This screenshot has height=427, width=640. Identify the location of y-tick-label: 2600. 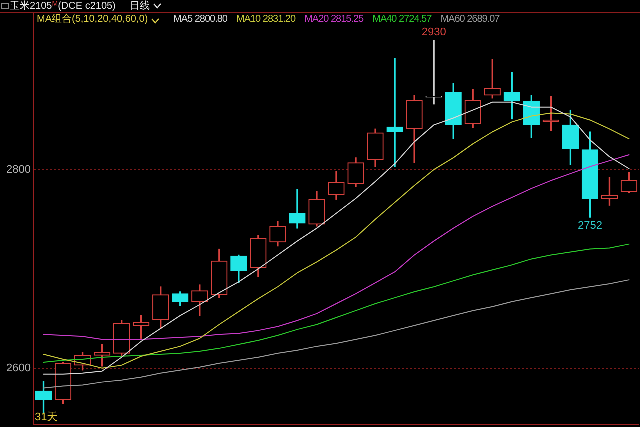
(18, 368).